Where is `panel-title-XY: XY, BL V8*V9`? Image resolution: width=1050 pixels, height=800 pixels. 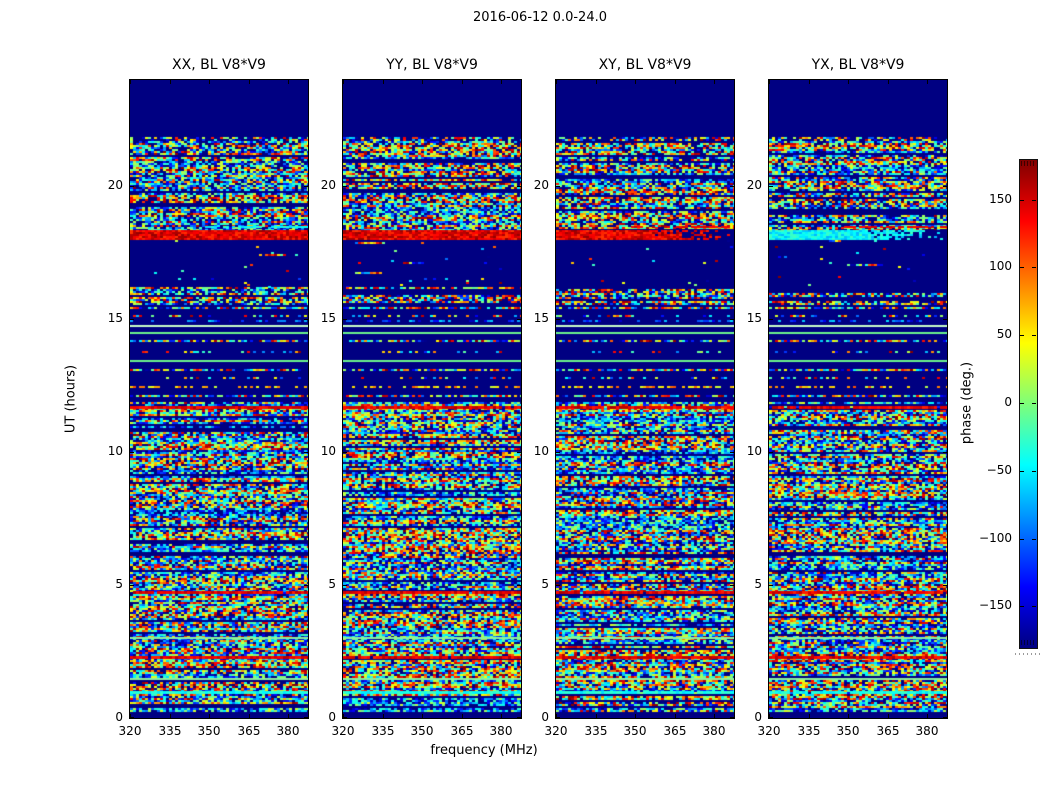
panel-title-XY: XY, BL V8*V9 is located at coordinates (645, 65).